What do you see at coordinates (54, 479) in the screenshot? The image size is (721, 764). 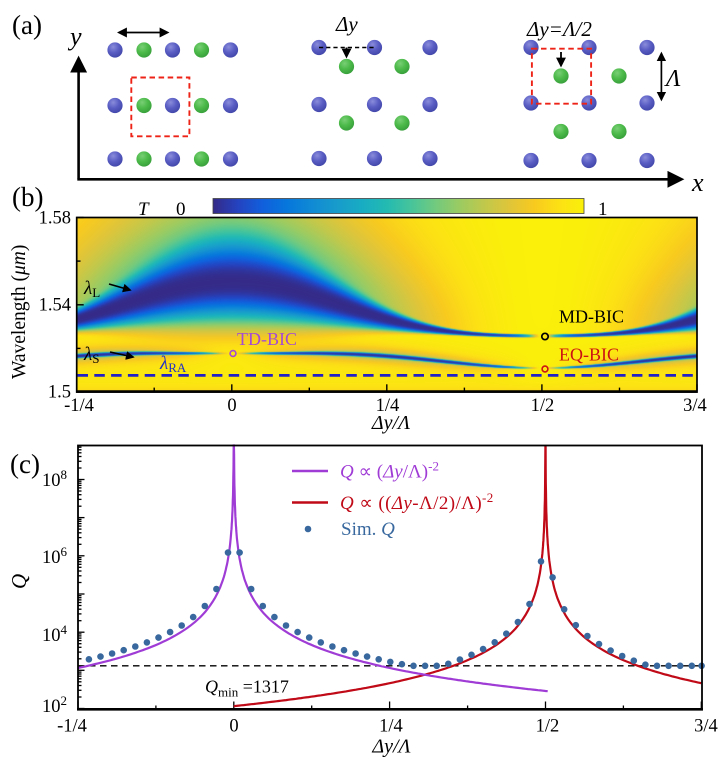 I see `svg-text: 10⁸` at bounding box center [54, 479].